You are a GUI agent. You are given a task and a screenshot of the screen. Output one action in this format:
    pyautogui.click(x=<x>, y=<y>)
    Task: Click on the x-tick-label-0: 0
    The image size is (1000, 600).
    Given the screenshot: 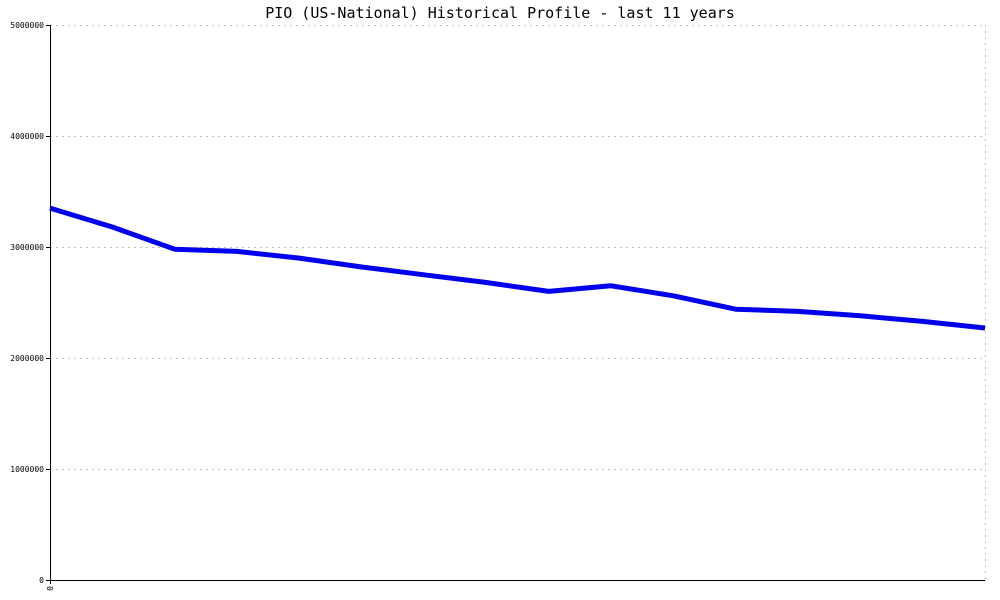 What is the action you would take?
    pyautogui.click(x=50, y=588)
    